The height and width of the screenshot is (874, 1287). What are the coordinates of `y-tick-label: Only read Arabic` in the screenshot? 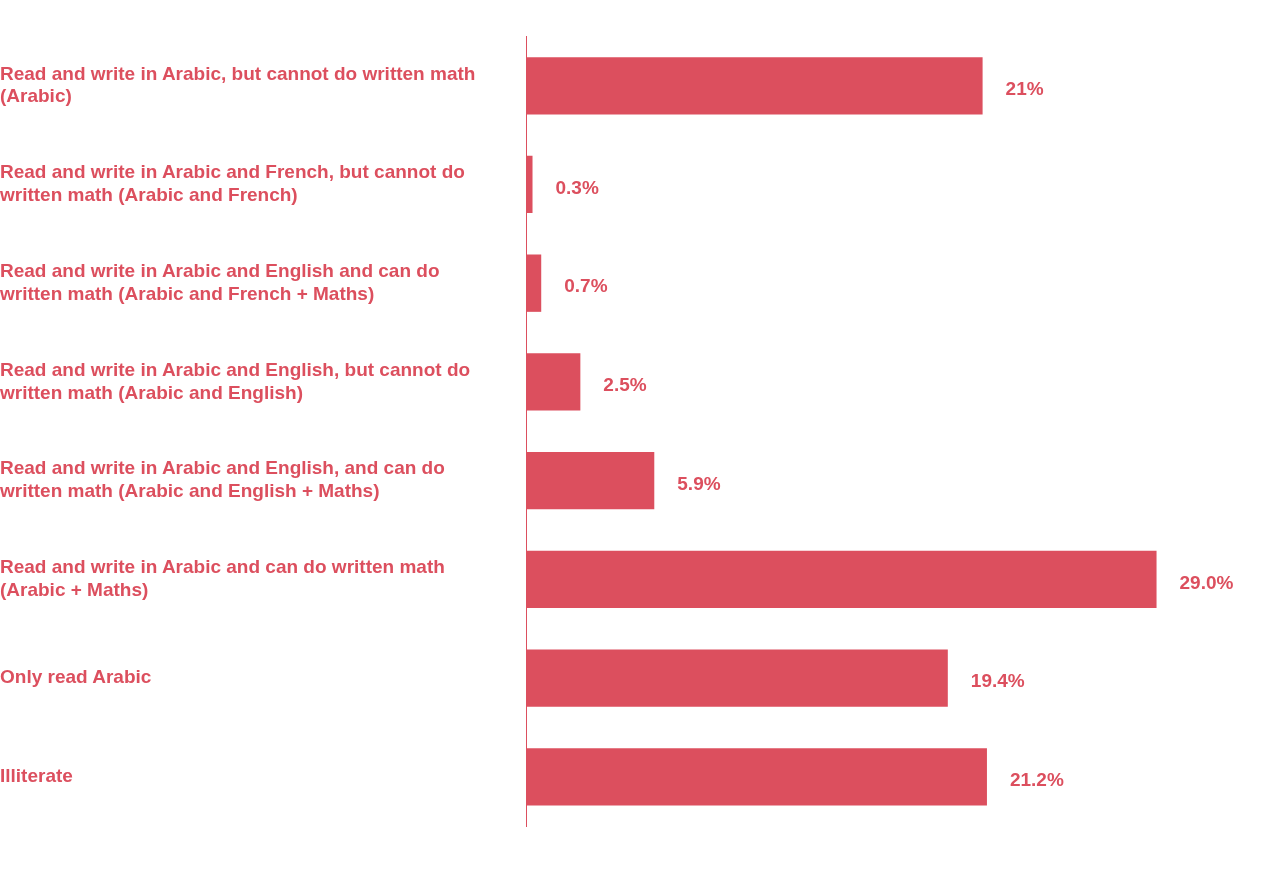 It's located at (76, 677).